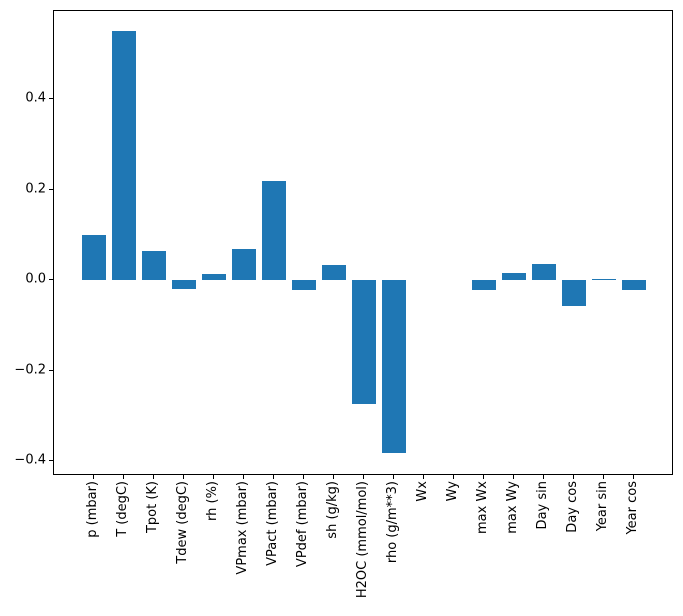 This screenshot has height=616, width=683. What do you see at coordinates (603, 279) in the screenshot?
I see `bar-Year sin` at bounding box center [603, 279].